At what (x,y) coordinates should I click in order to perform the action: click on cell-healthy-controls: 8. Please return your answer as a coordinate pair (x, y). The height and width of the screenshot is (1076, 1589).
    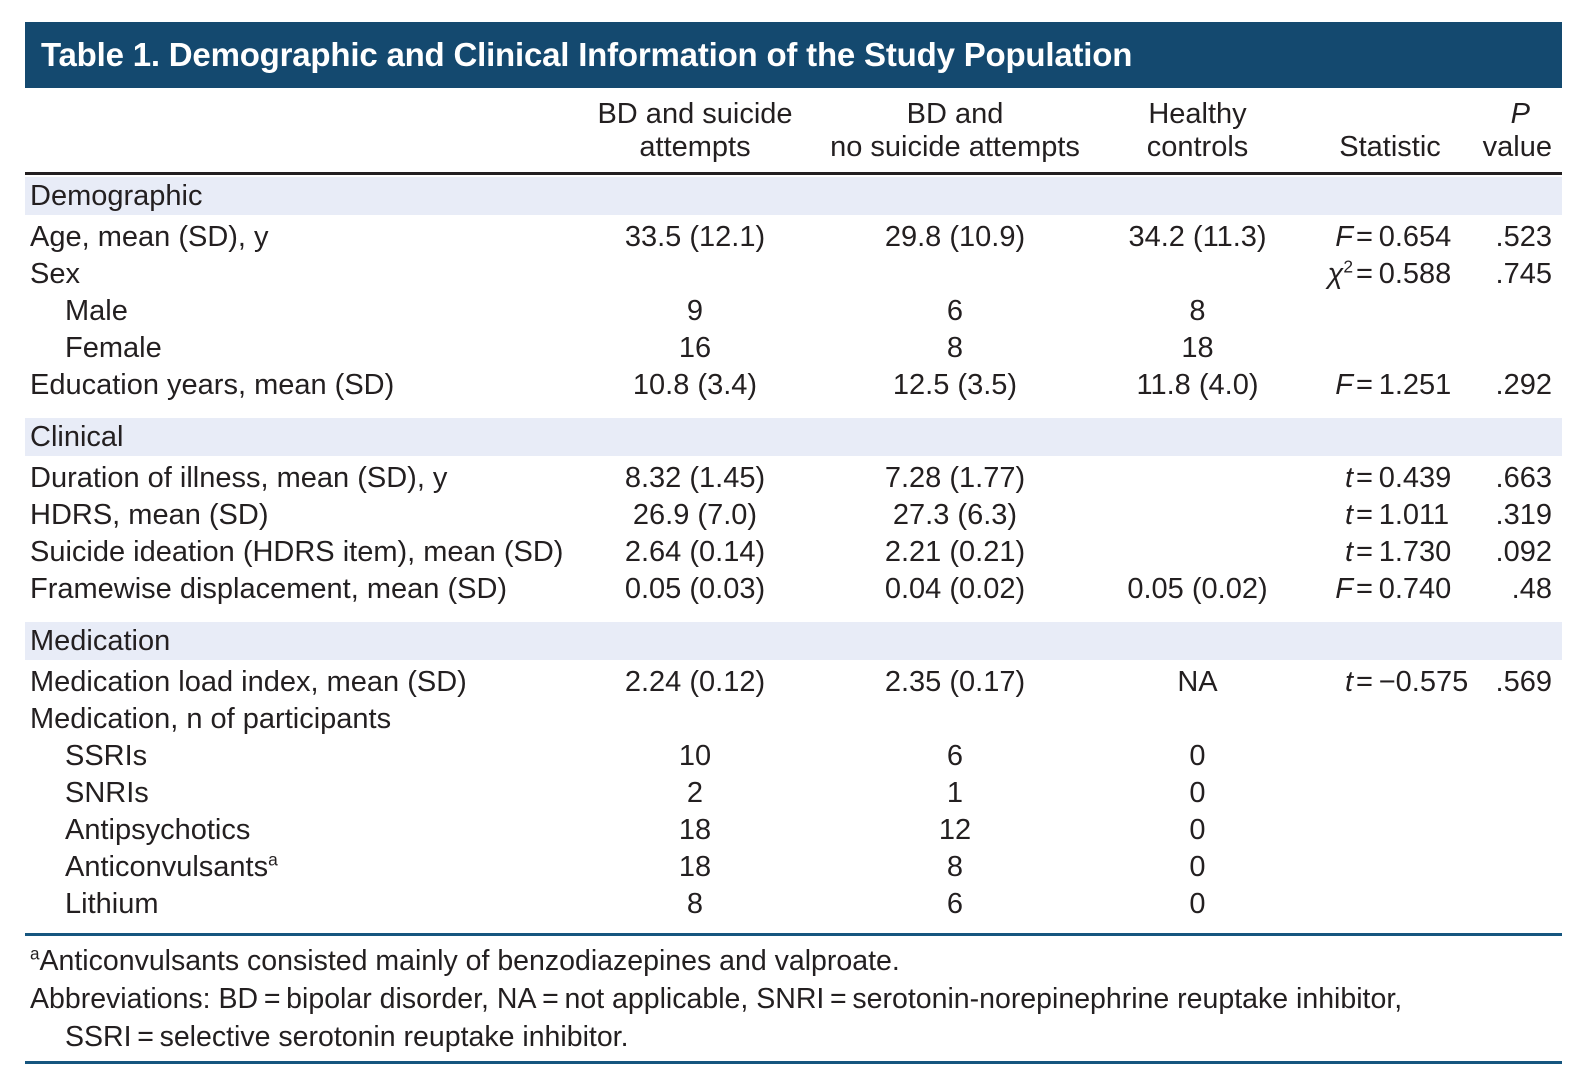
    Looking at the image, I should click on (1197, 311).